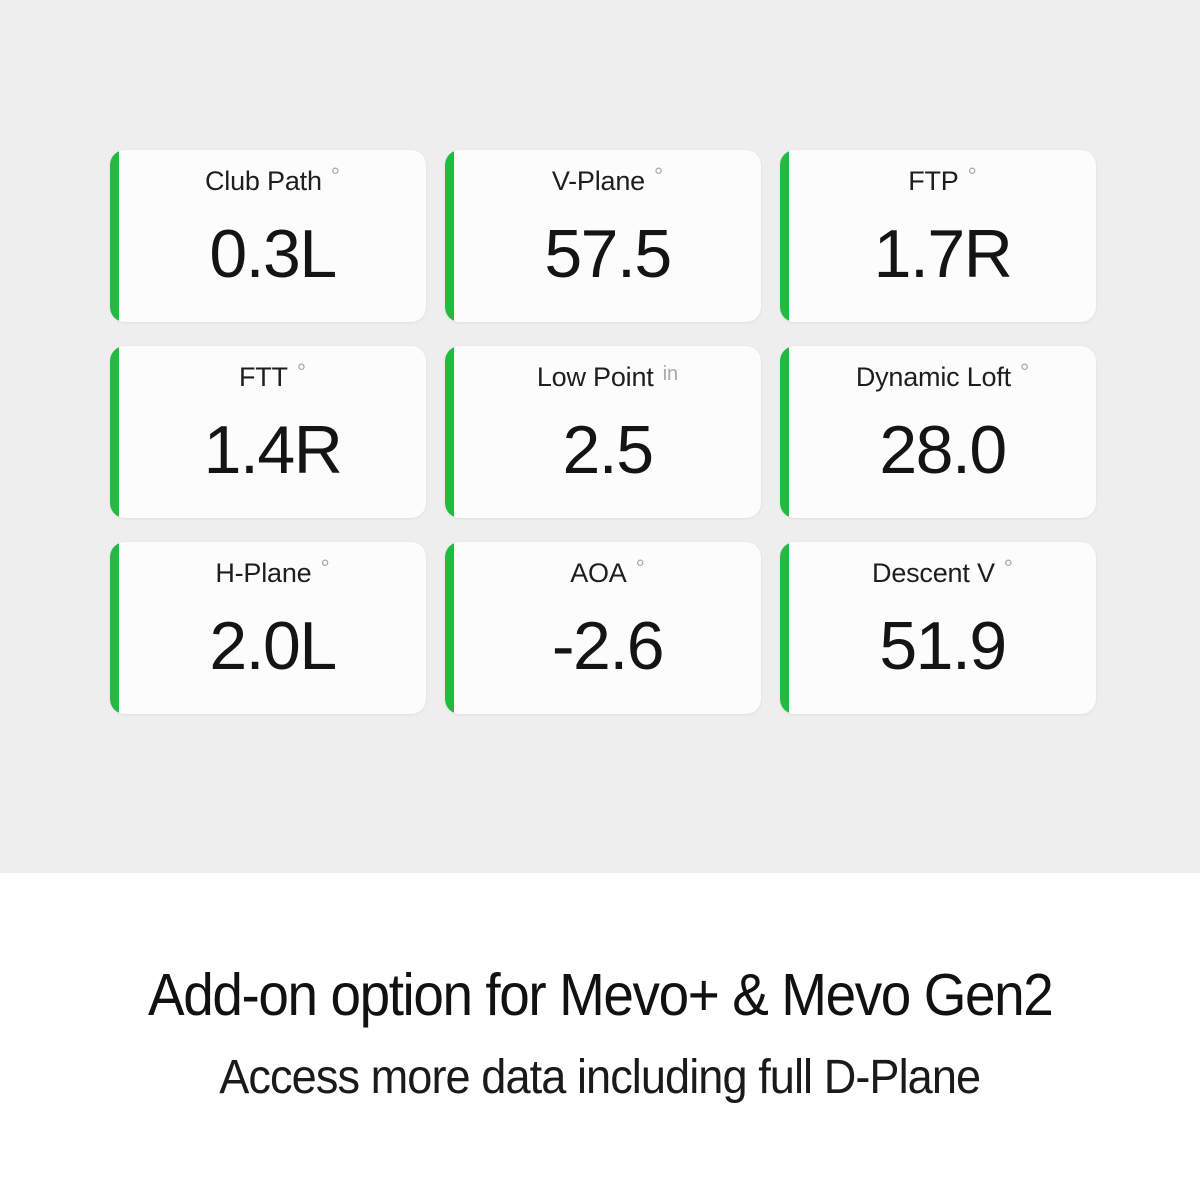 Image resolution: width=1200 pixels, height=1200 pixels. Describe the element at coordinates (608, 253) in the screenshot. I see `metric-value: 57.5` at that location.